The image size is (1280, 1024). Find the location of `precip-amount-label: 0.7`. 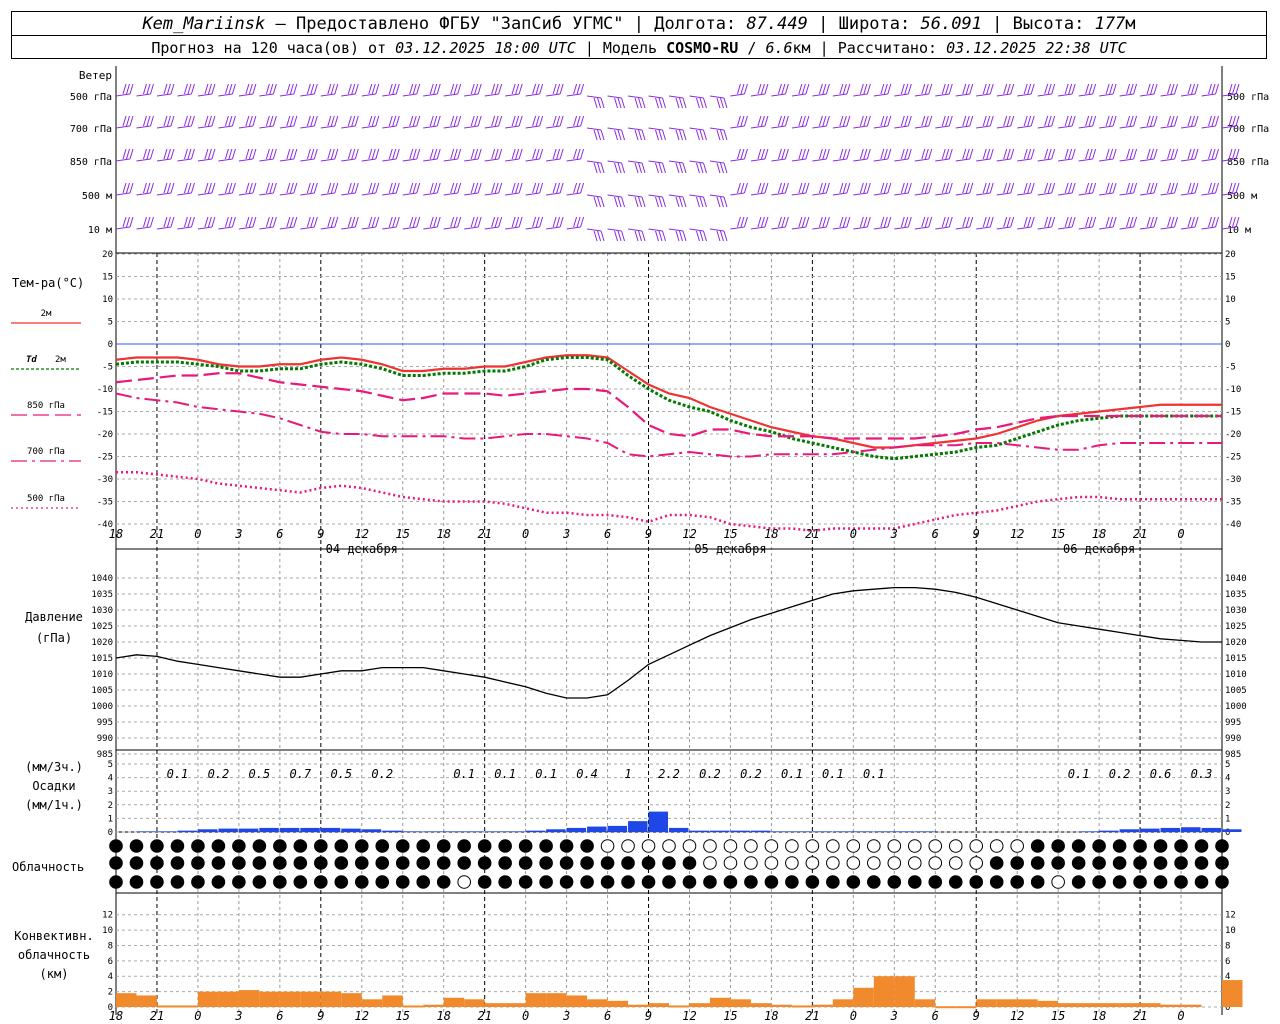

precip-amount-label: 0.7 is located at coordinates (300, 774).